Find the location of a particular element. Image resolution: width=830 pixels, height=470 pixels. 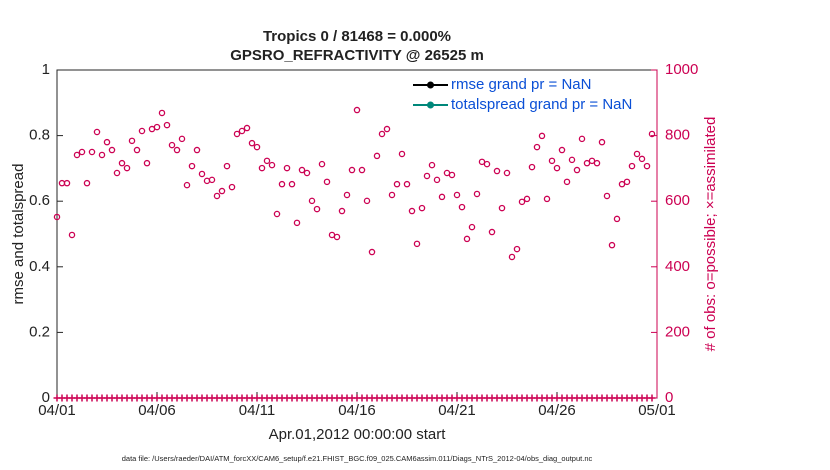

y2-tick-label: 400 is located at coordinates (677, 266).